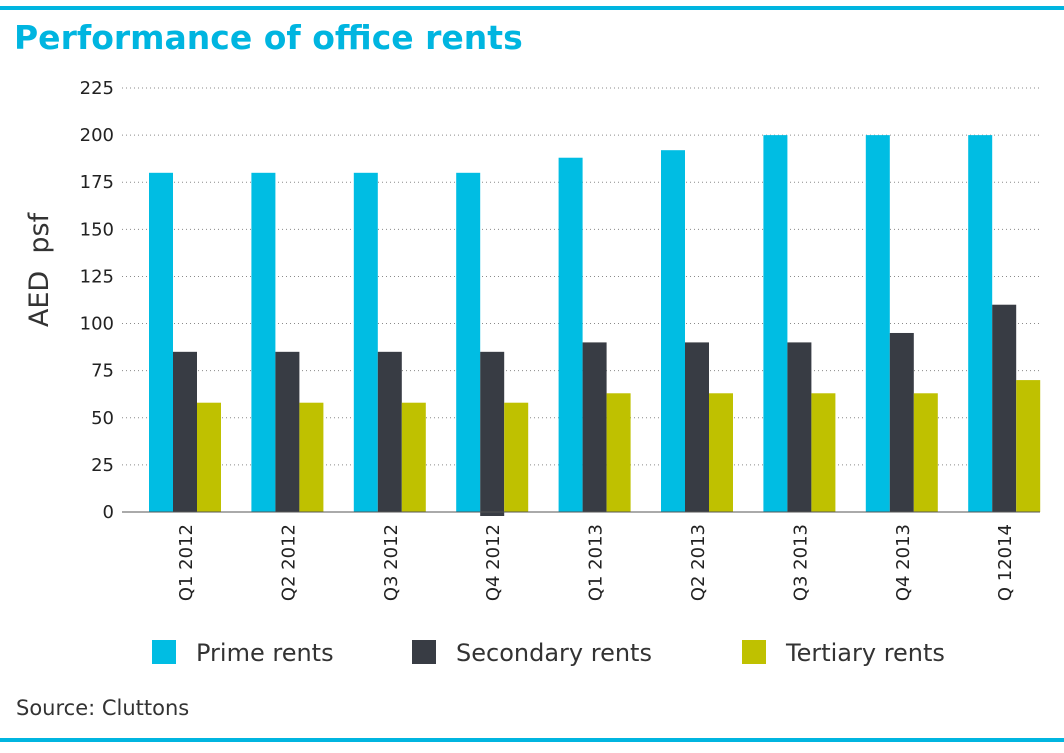  Describe the element at coordinates (97, 135) in the screenshot. I see `y-tick-label: 200` at that location.